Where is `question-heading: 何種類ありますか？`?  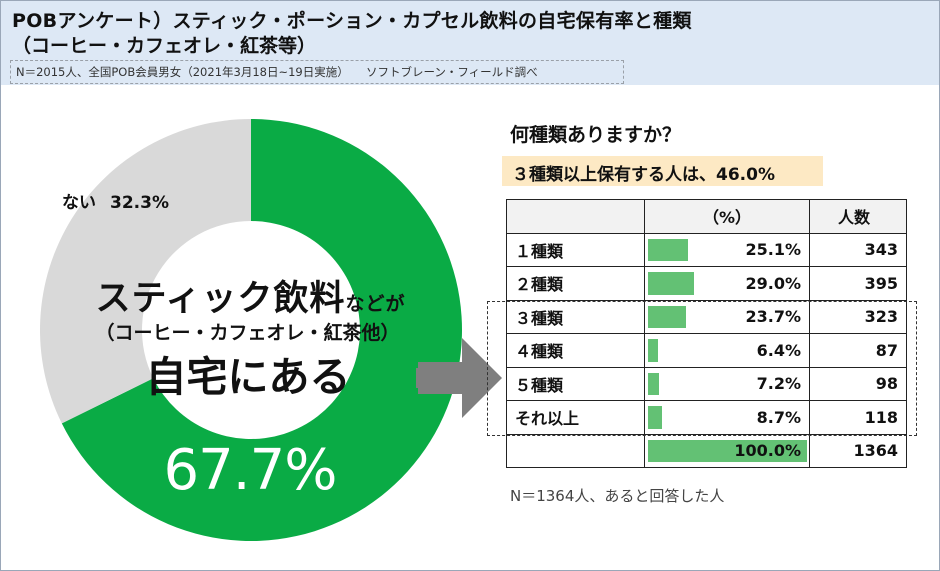
question-heading: 何種類ありますか？ is located at coordinates (596, 135).